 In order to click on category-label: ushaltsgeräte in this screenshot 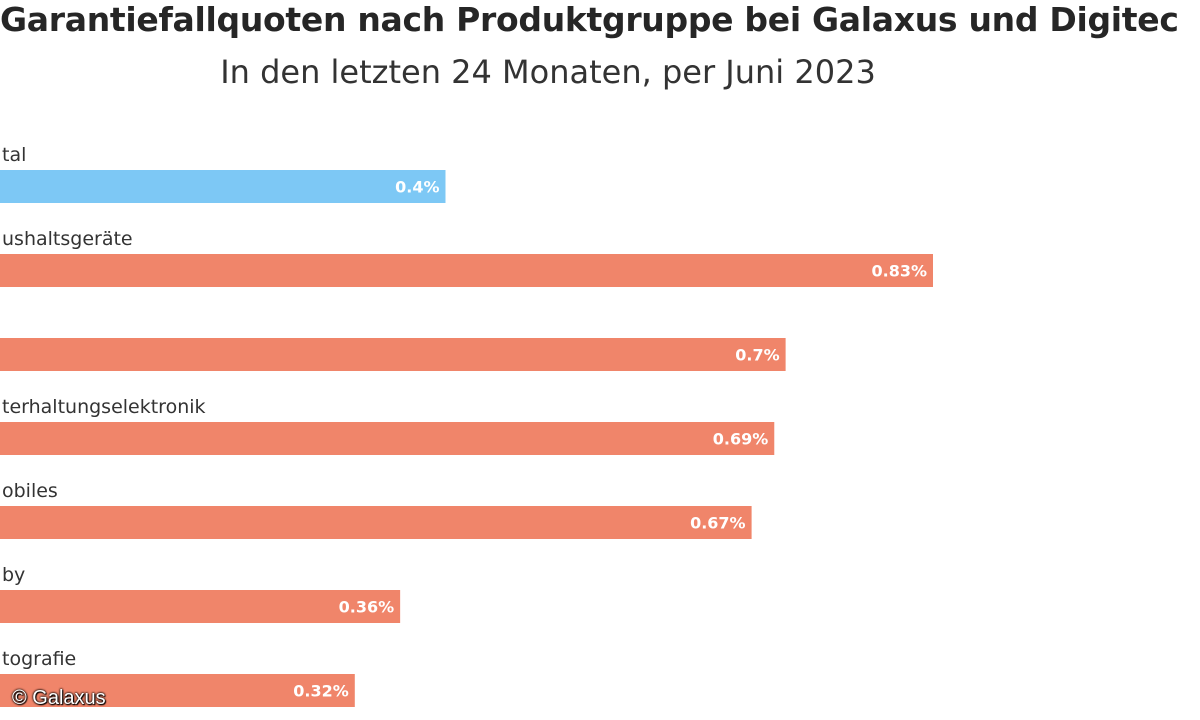, I will do `click(67, 239)`.